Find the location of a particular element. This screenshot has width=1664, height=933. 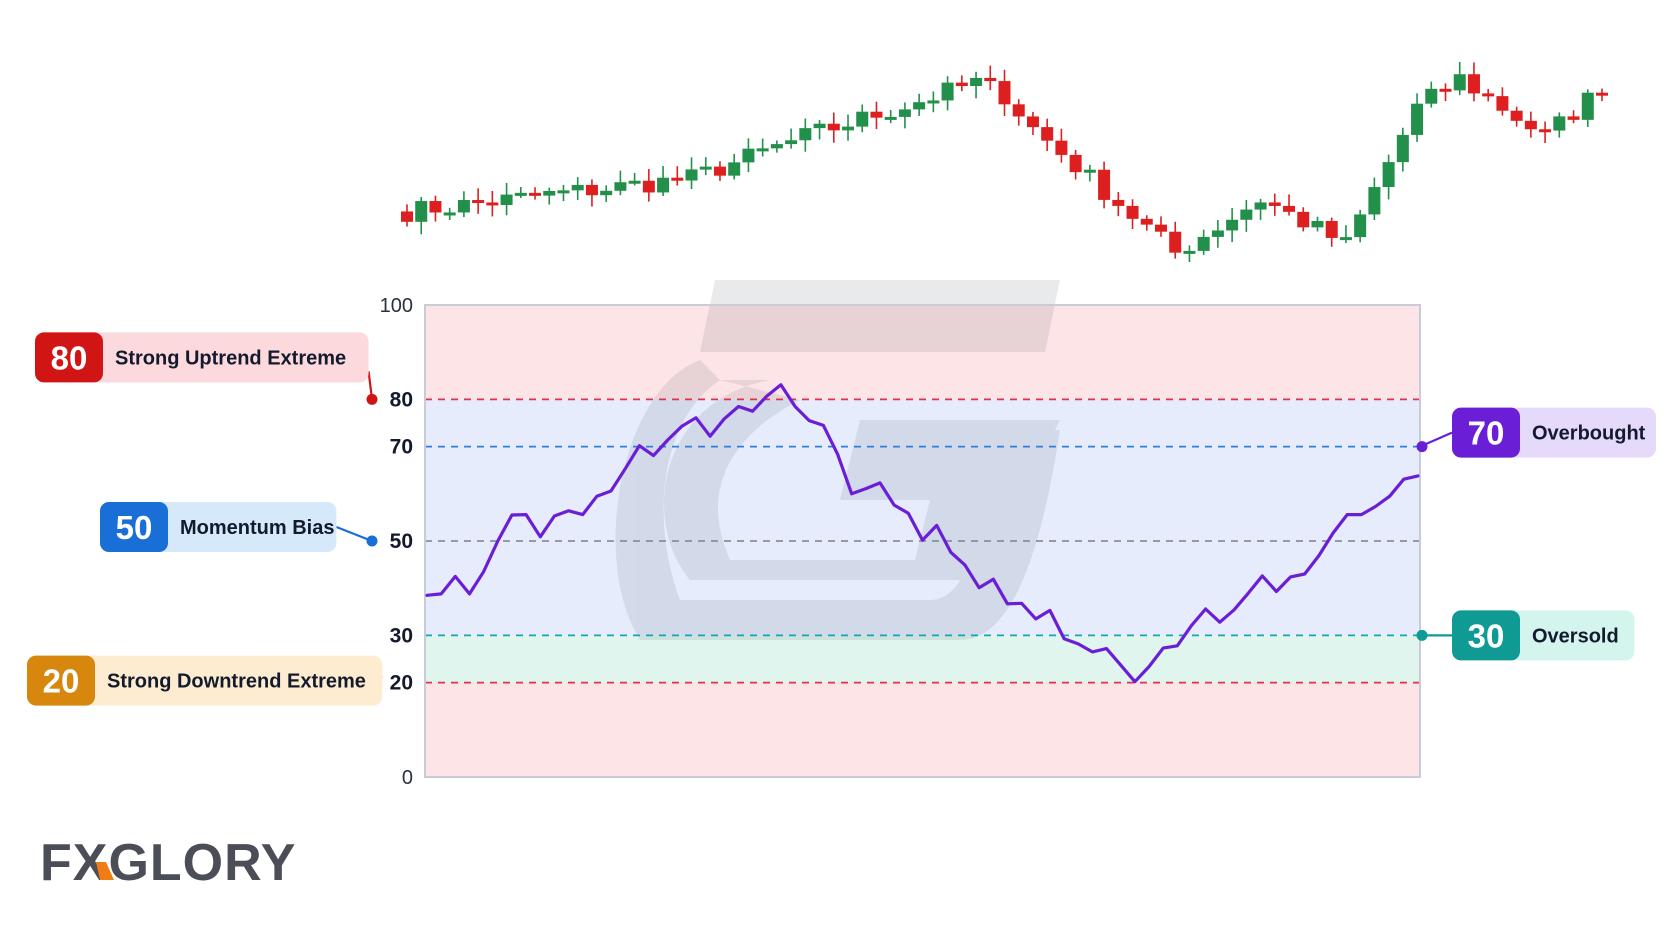

y-tick-label-30: 30 is located at coordinates (401, 635).